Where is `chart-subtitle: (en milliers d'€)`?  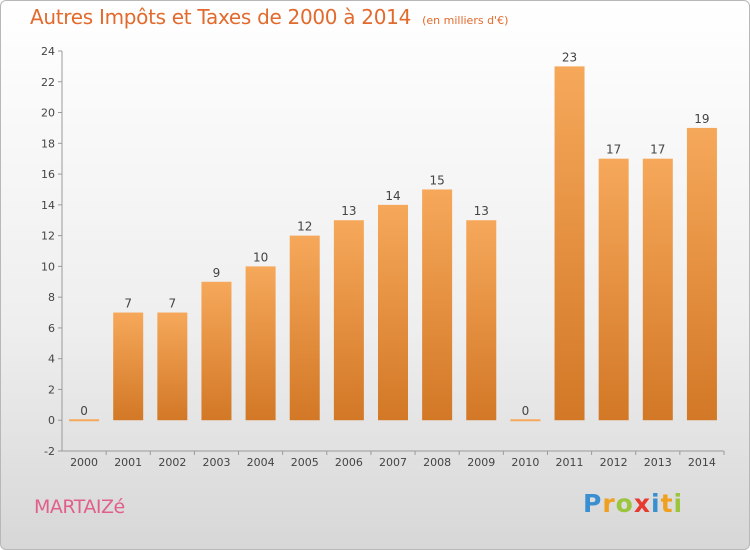
chart-subtitle: (en milliers d'€) is located at coordinates (465, 20).